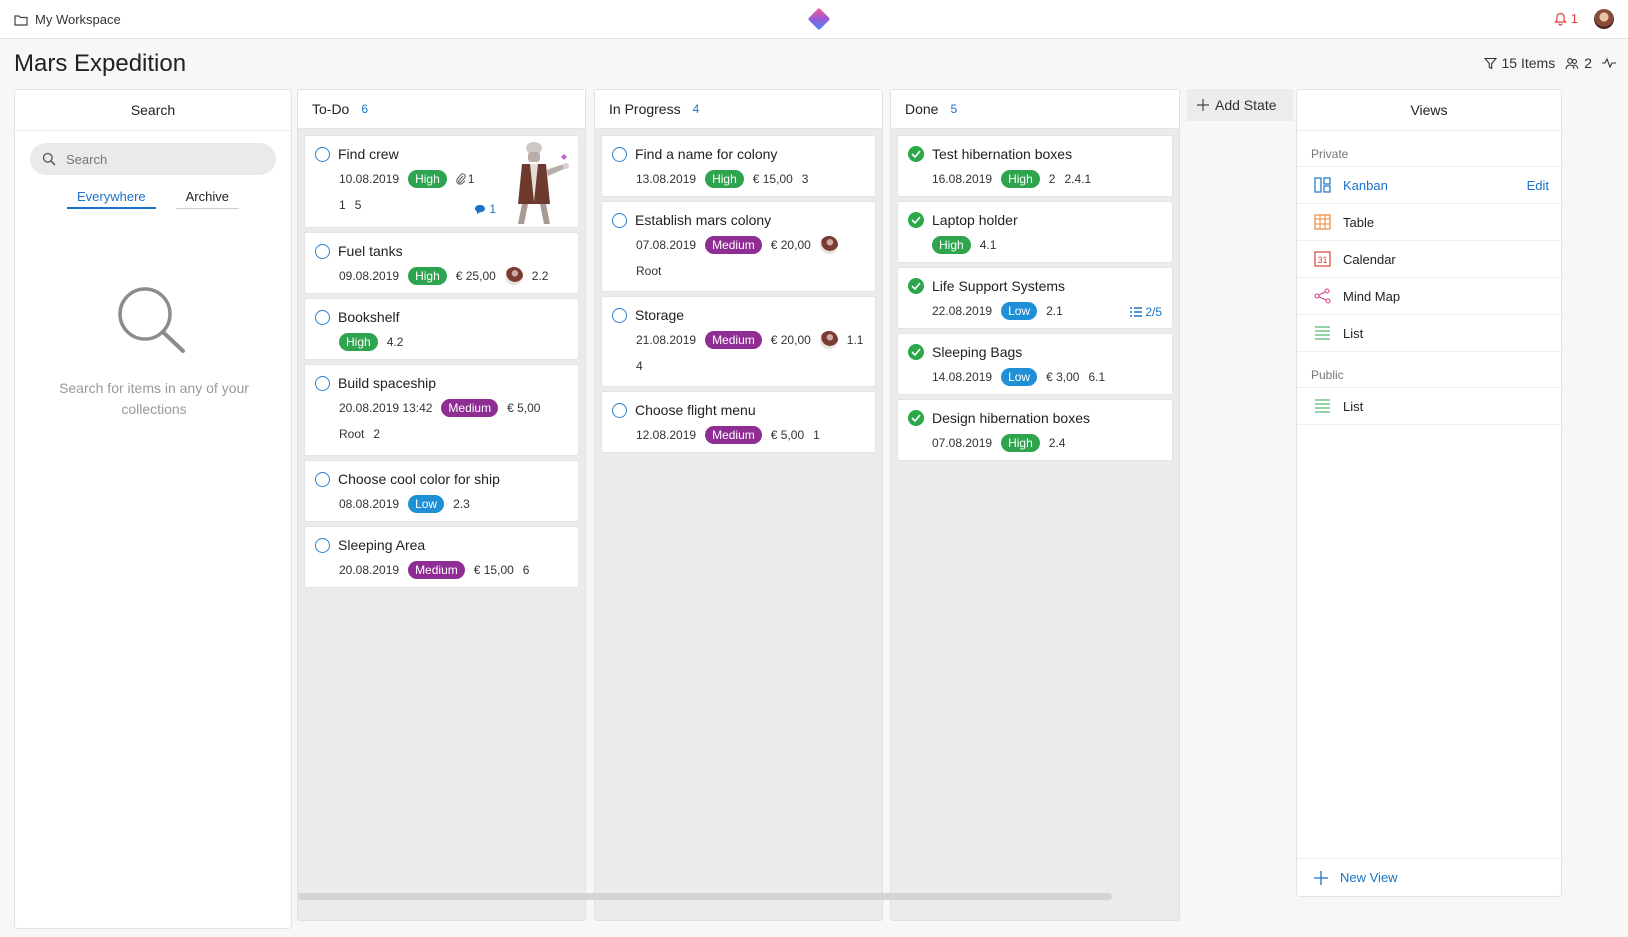  I want to click on comments: 1, so click(485, 209).